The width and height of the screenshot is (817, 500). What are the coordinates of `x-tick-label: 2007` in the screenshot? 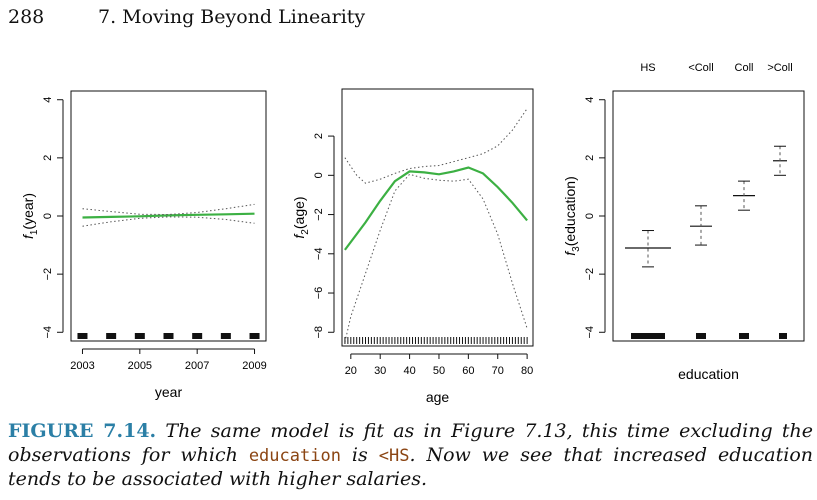 It's located at (197, 366).